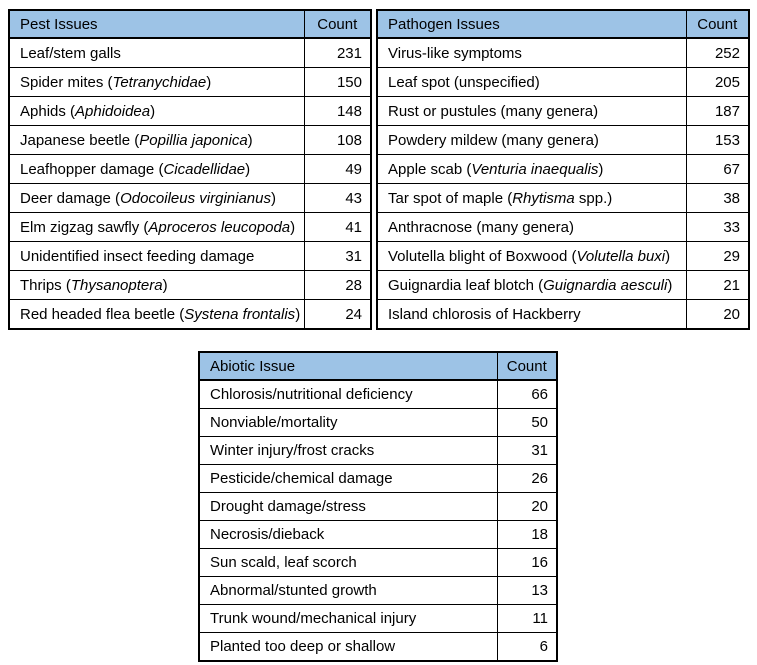 This screenshot has width=757, height=665. I want to click on table-row: Tar spot of maple (Rhytisma spp.) 38, so click(563, 198).